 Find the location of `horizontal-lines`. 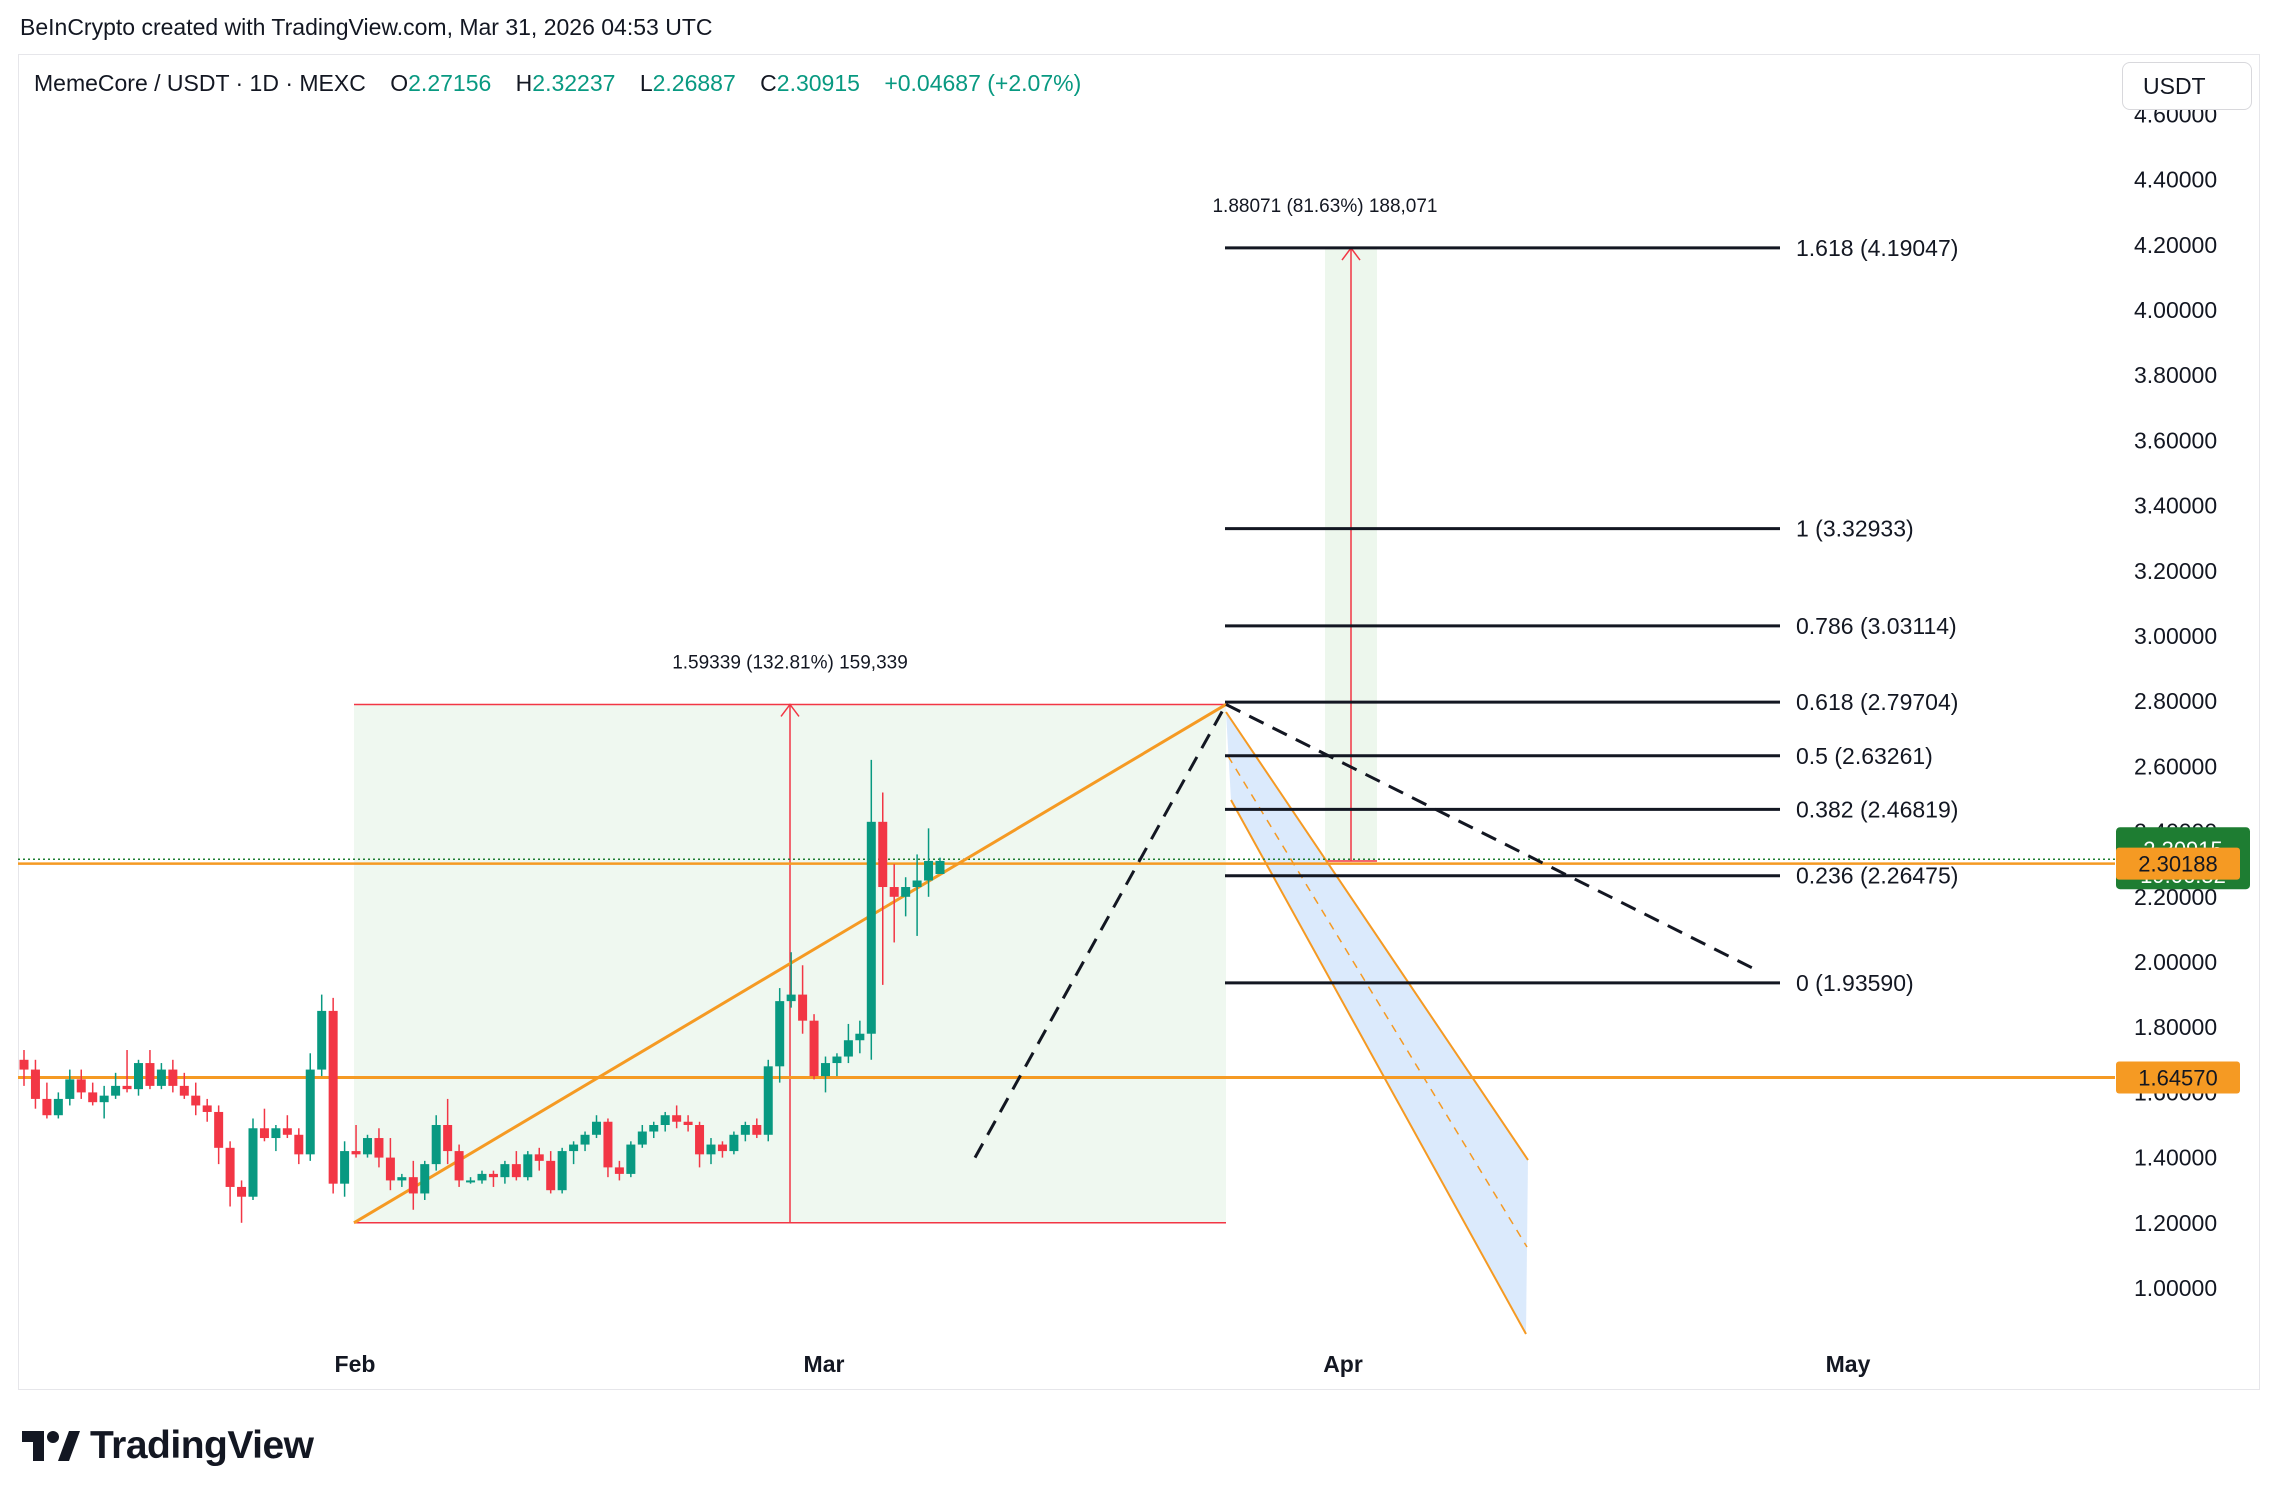

horizontal-lines is located at coordinates (1066, 969).